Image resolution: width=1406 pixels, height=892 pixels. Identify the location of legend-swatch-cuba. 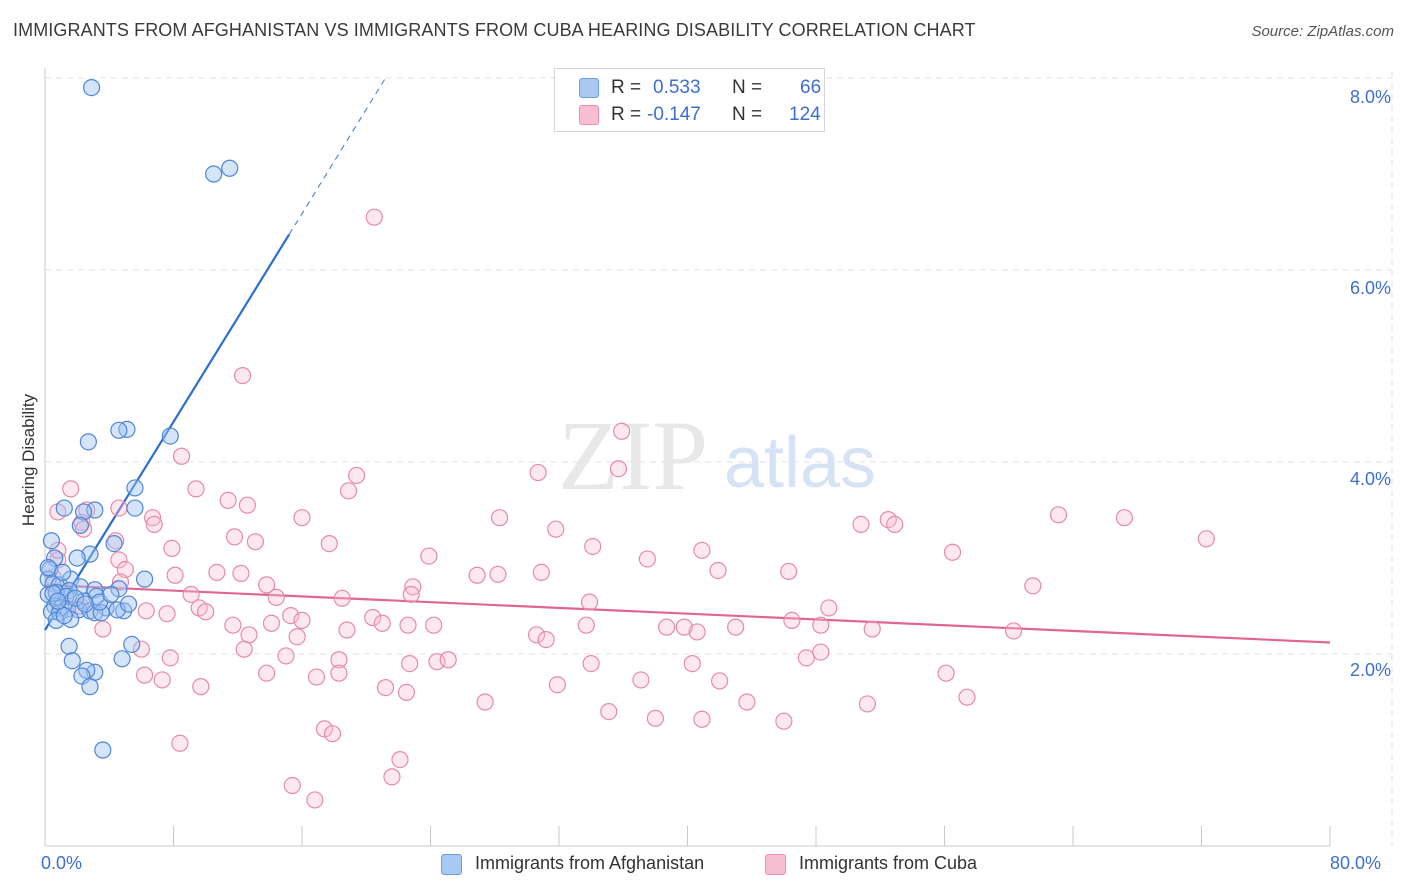
(589, 115).